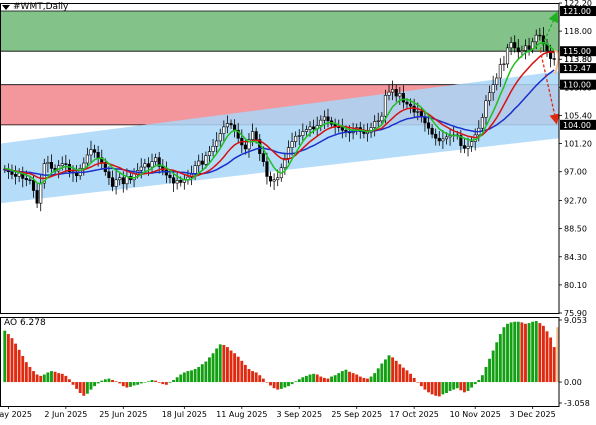 The width and height of the screenshot is (596, 425). I want to click on oscillator-axis: 9.053 0.00 -3.058, so click(574, 362).